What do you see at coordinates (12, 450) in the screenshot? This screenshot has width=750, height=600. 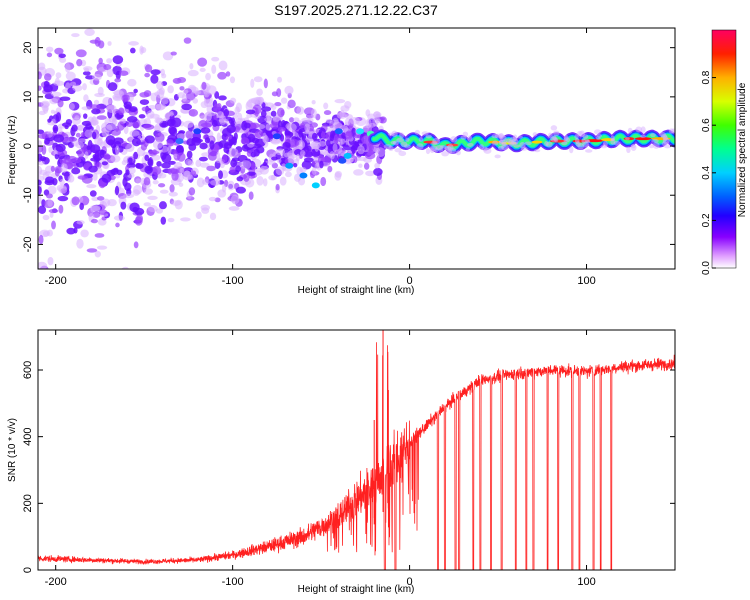 I see `snr-y-label: SNR (10 * v/v)` at bounding box center [12, 450].